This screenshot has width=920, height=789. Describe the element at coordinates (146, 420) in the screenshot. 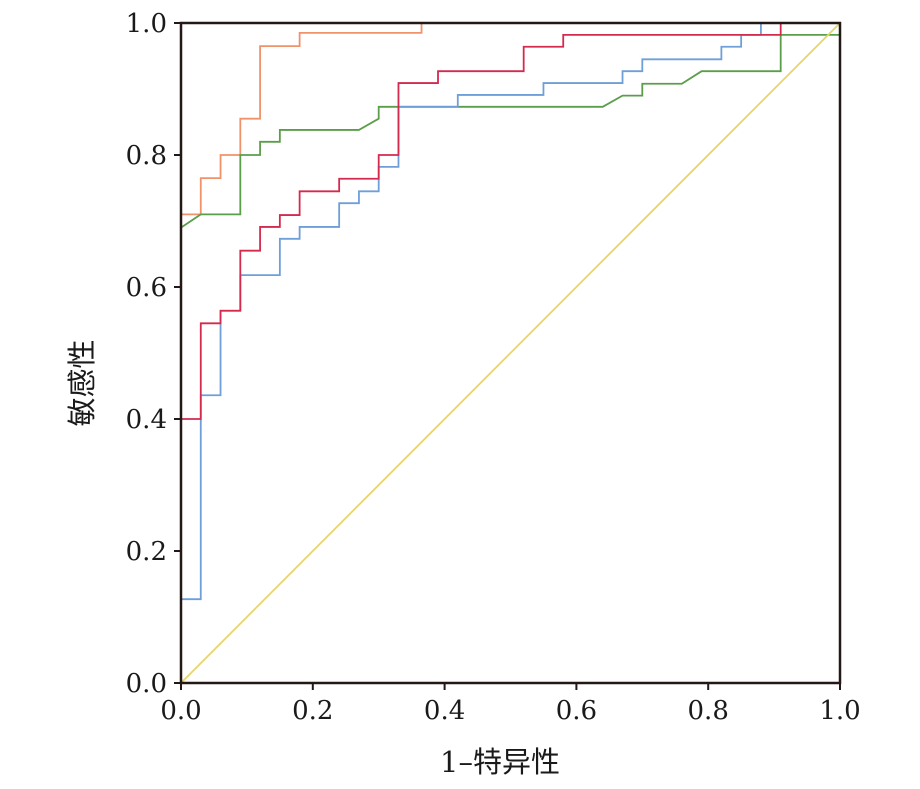

I see `y-tick-label: 0.4` at that location.